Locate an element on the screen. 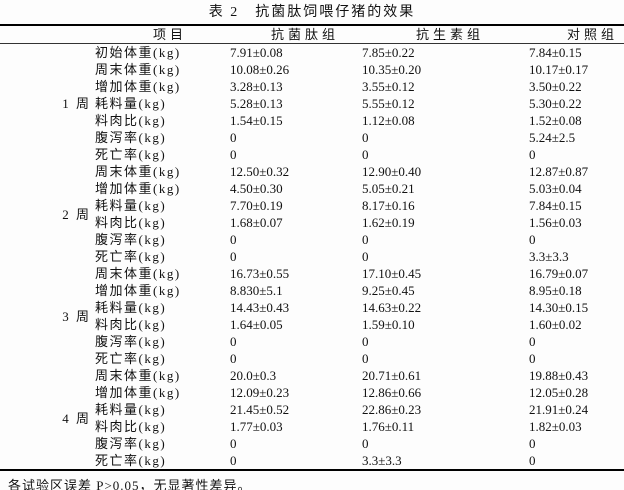 The height and width of the screenshot is (490, 624). value-cell: 7.91±0.08 is located at coordinates (256, 52).